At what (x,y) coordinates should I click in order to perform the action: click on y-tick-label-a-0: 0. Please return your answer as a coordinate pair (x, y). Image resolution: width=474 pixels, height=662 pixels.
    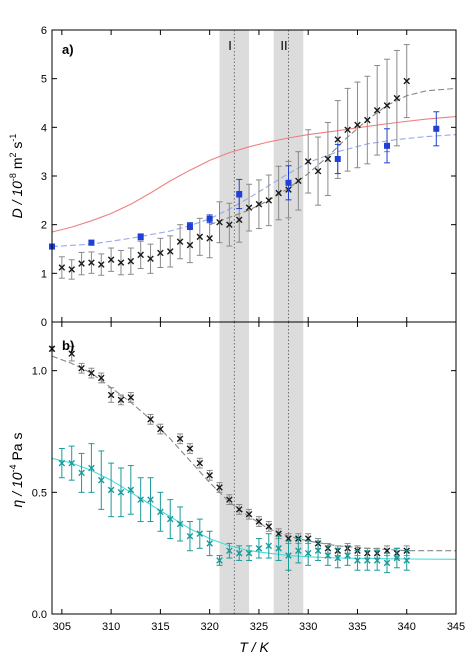
    Looking at the image, I should click on (44, 323).